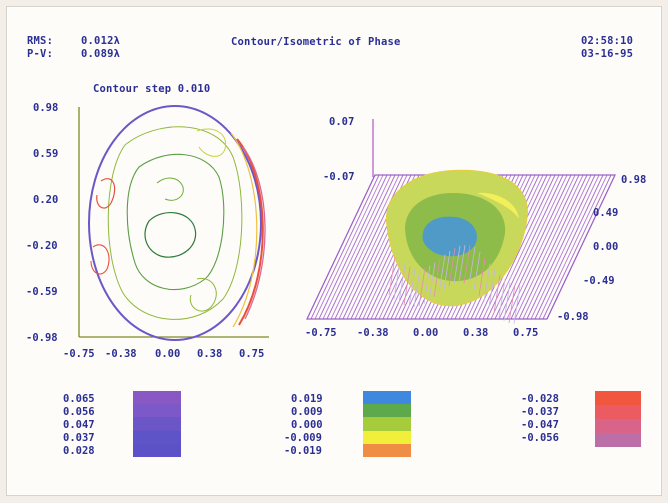 This screenshot has width=668, height=503. Describe the element at coordinates (599, 281) in the screenshot. I see `iso-y-tick: -0.49` at that location.